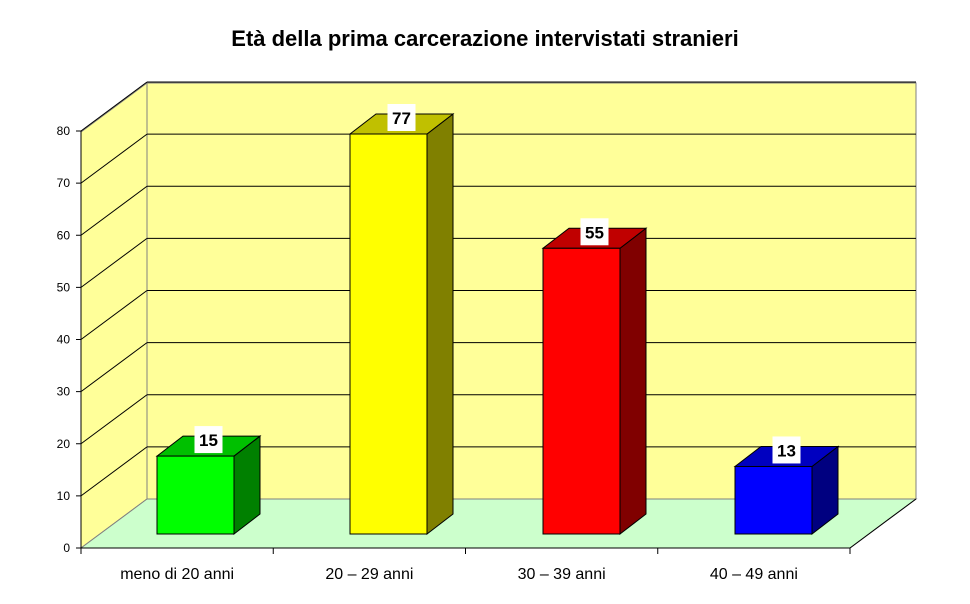 The width and height of the screenshot is (970, 604). Describe the element at coordinates (64, 444) in the screenshot. I see `y-tick-label: 20` at that location.